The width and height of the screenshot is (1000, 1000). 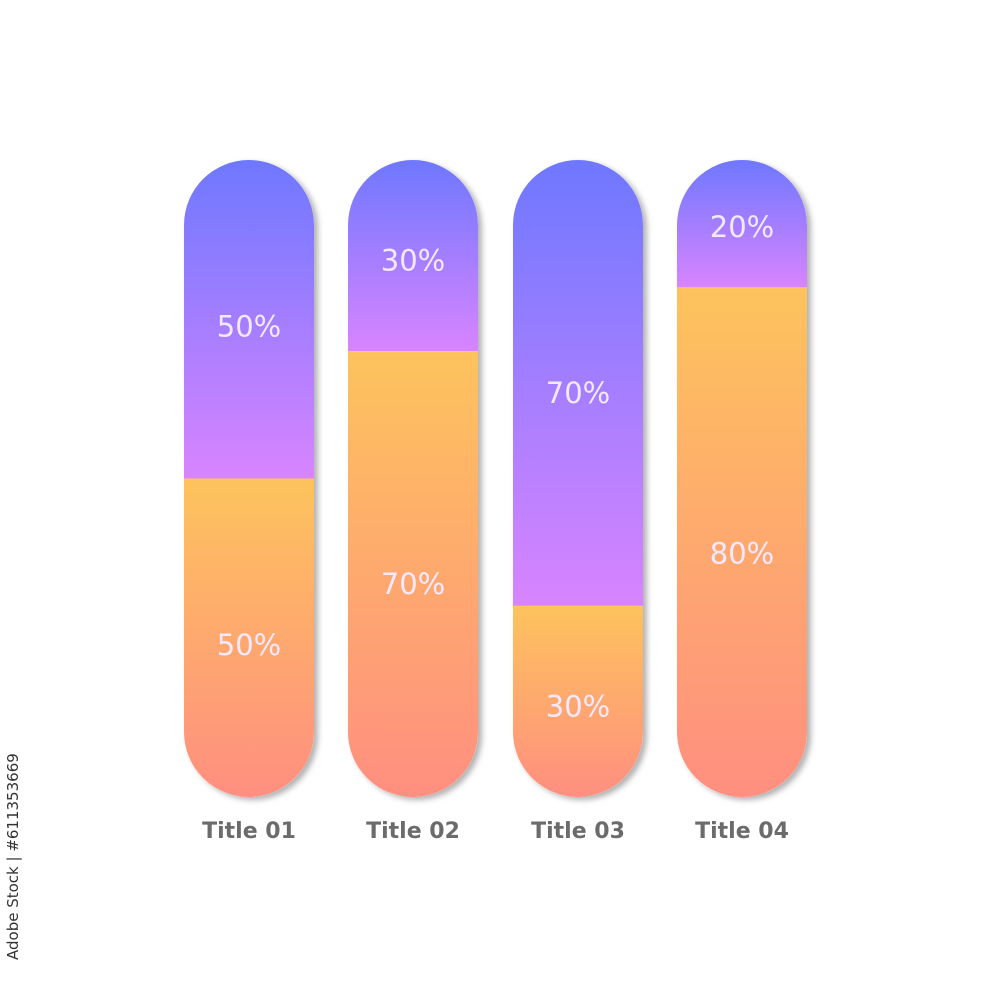 I want to click on watermark: Adobe Stock | #611353669, so click(x=13, y=856).